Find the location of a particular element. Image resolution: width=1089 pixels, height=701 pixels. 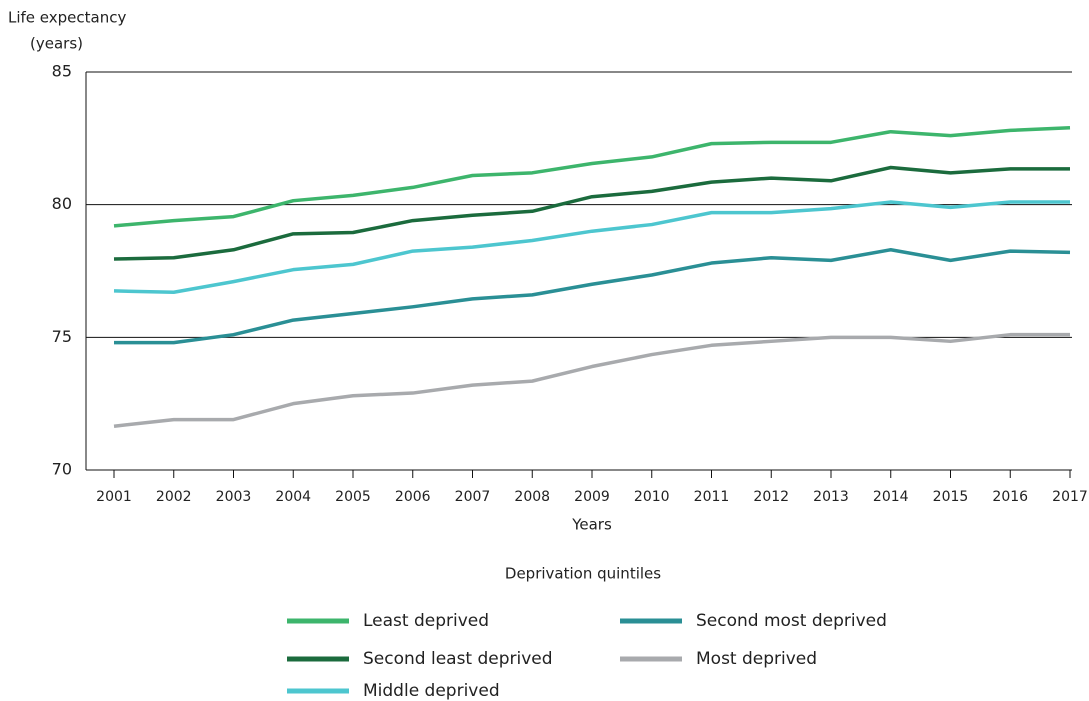

x-tick-label: 2002 is located at coordinates (174, 497).